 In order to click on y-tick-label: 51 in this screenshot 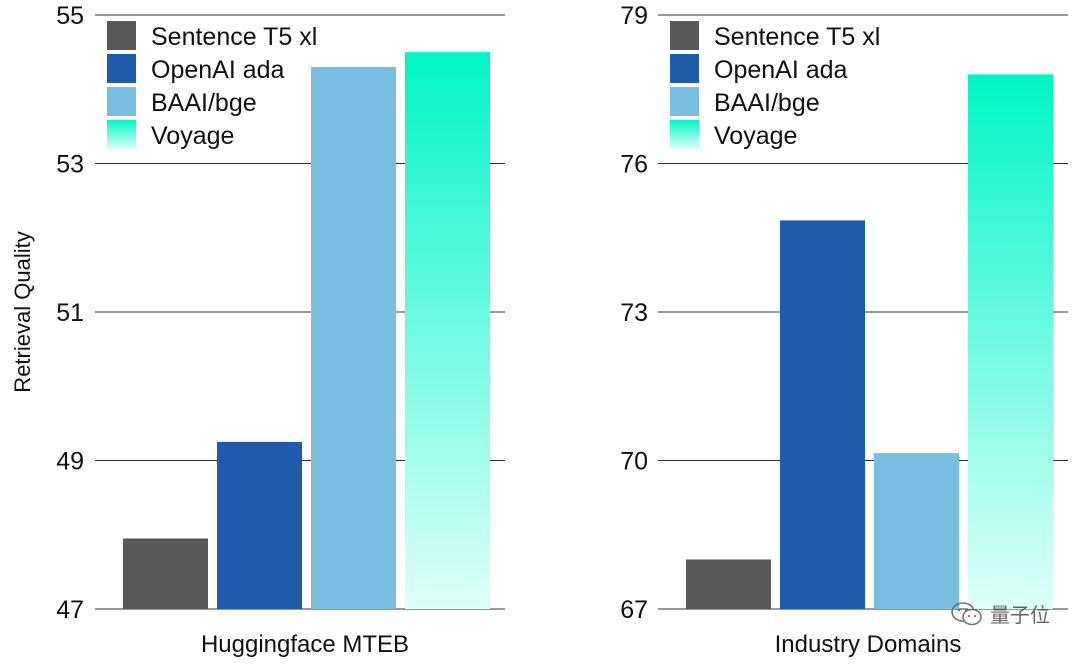, I will do `click(70, 313)`.